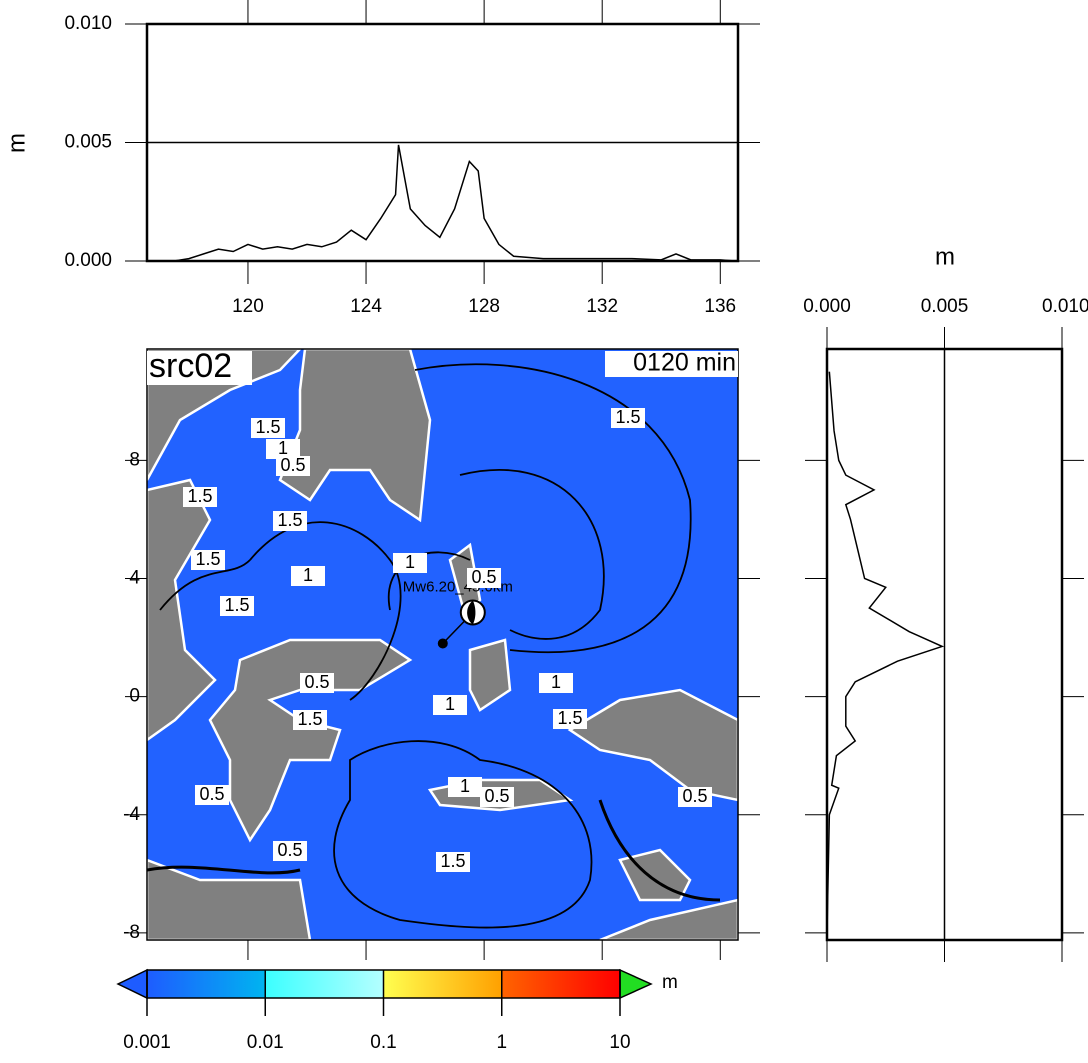  Describe the element at coordinates (190, 366) in the screenshot. I see `map-title: src02` at that location.